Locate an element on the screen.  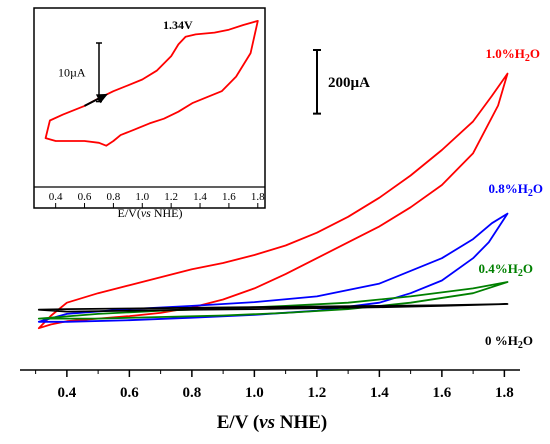
main-x-axis-label: E/V (vs NHE) is located at coordinates (272, 422).